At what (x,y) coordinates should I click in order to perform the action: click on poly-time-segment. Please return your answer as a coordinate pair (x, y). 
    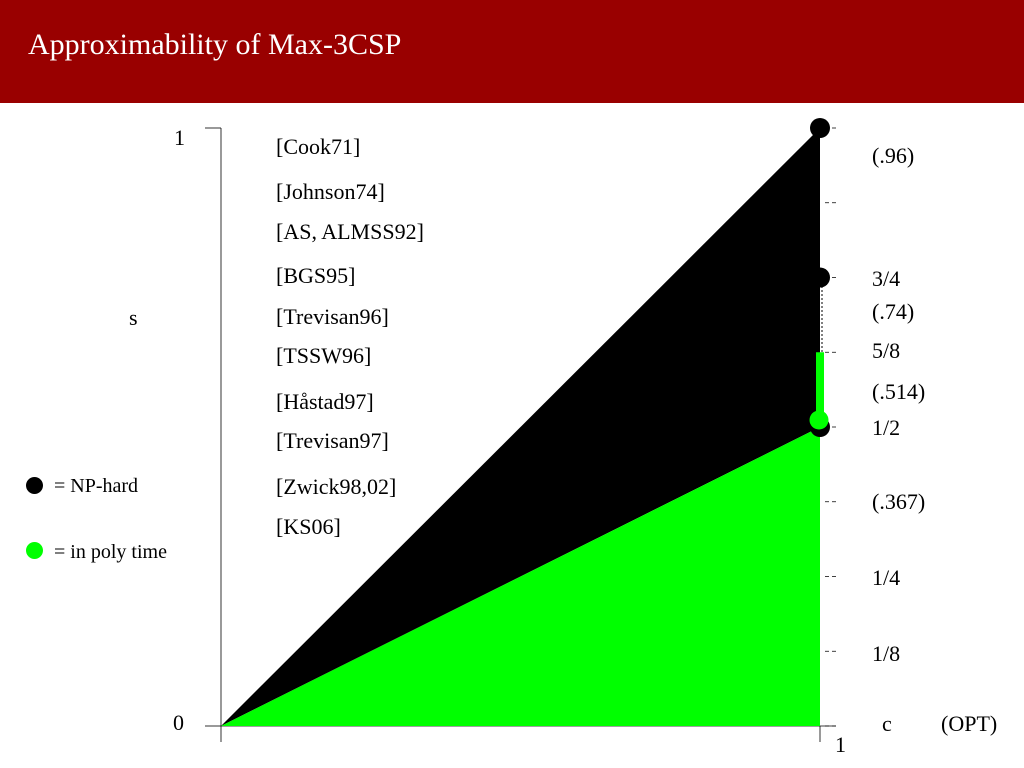
    Looking at the image, I should click on (820, 389).